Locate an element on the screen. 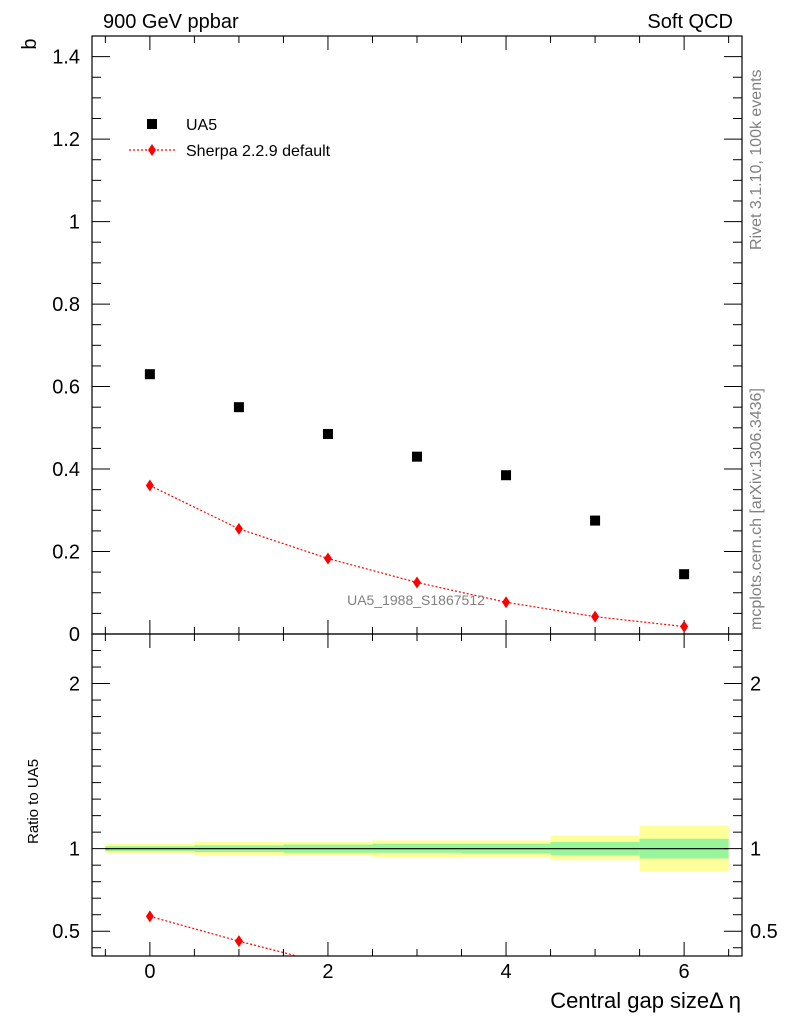 This screenshot has height=1024, width=786. y-tick-label-ratio: 2 is located at coordinates (74, 685).